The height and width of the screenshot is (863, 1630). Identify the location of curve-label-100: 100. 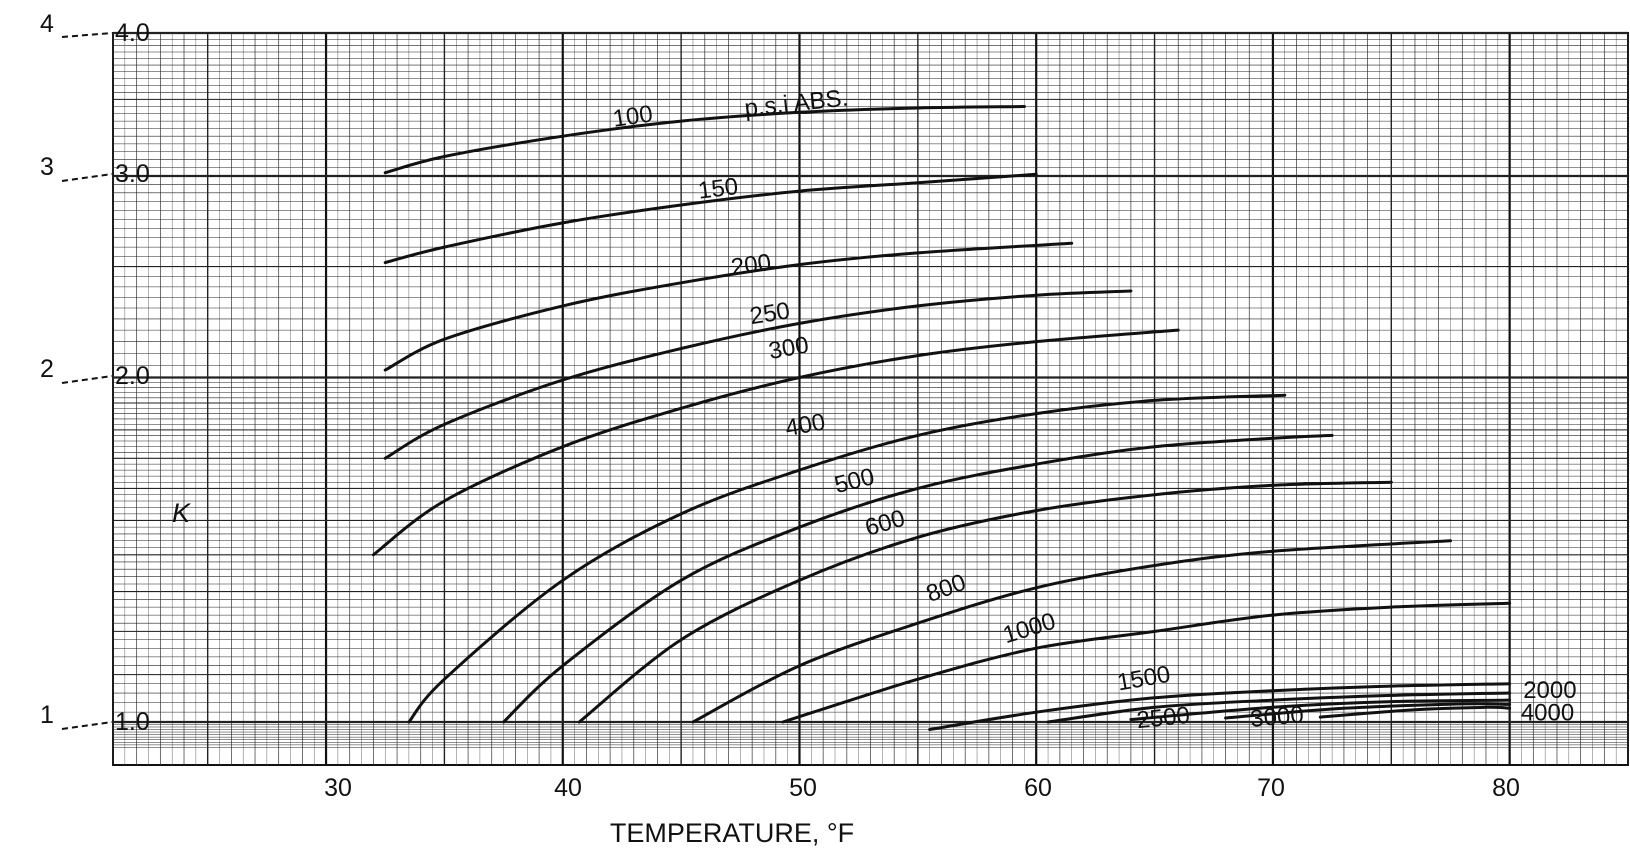
(632, 117).